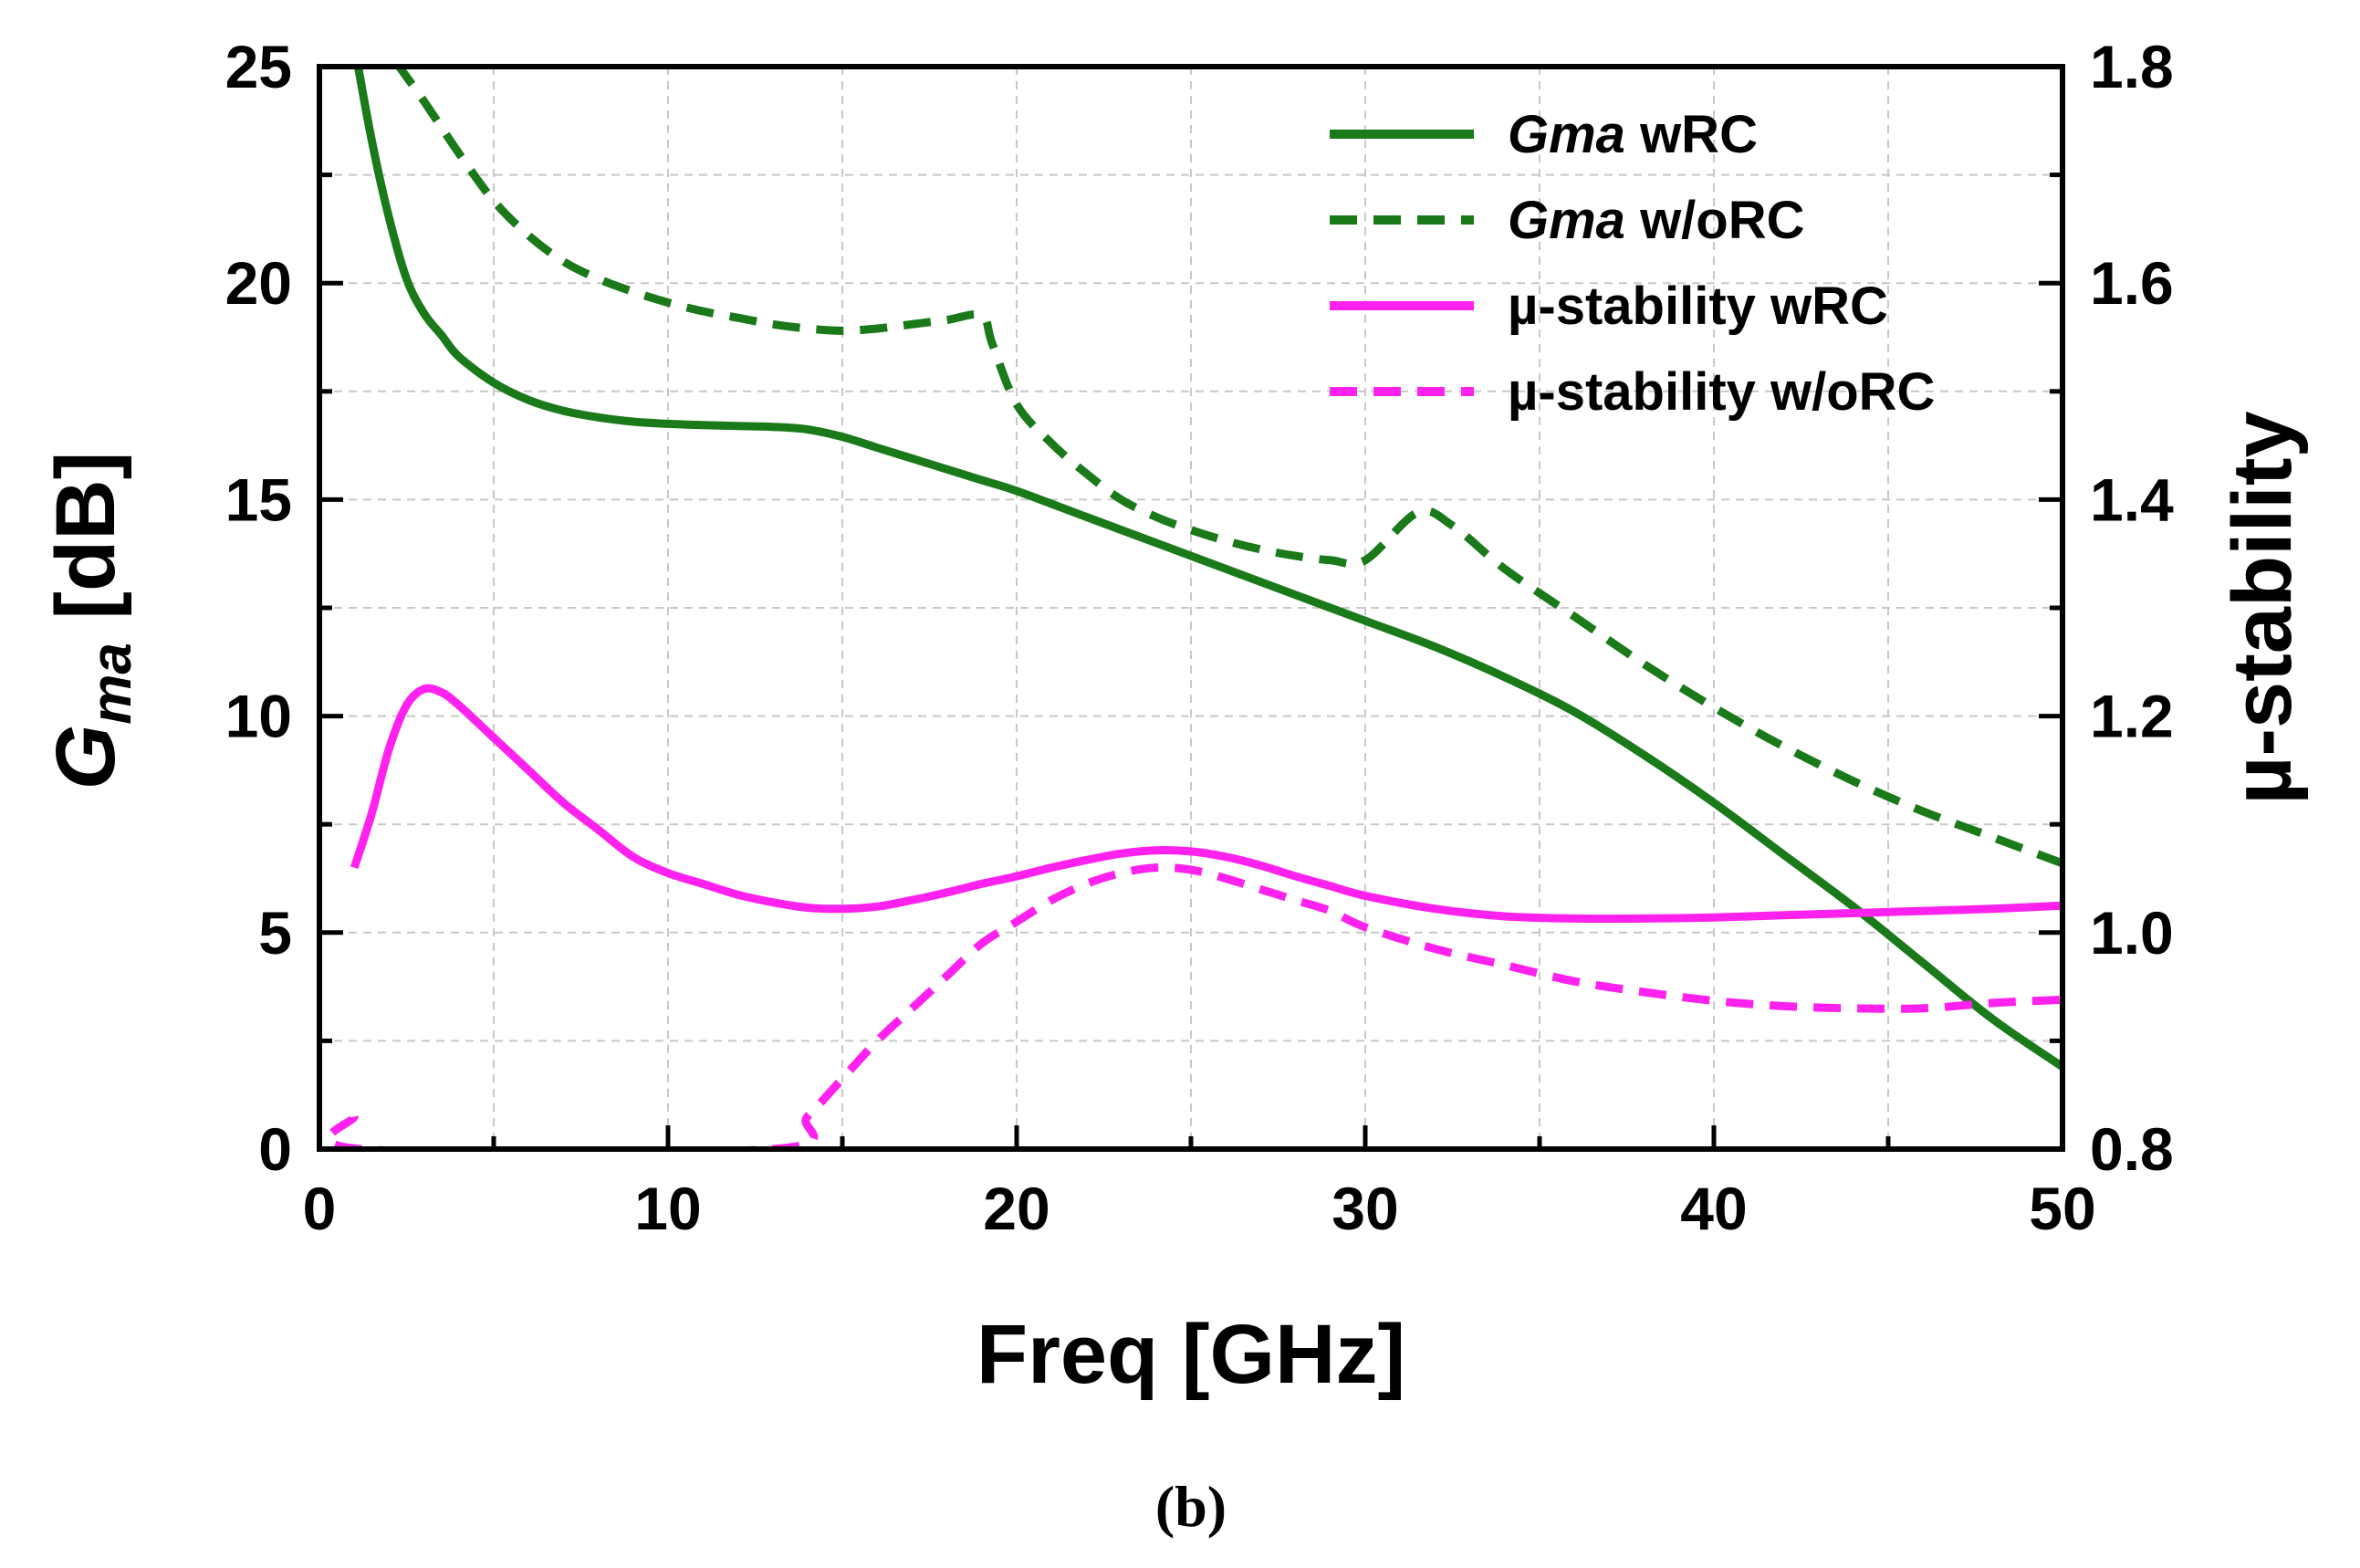 The height and width of the screenshot is (1568, 2360). I want to click on y-left-tick-label: 15, so click(258, 499).